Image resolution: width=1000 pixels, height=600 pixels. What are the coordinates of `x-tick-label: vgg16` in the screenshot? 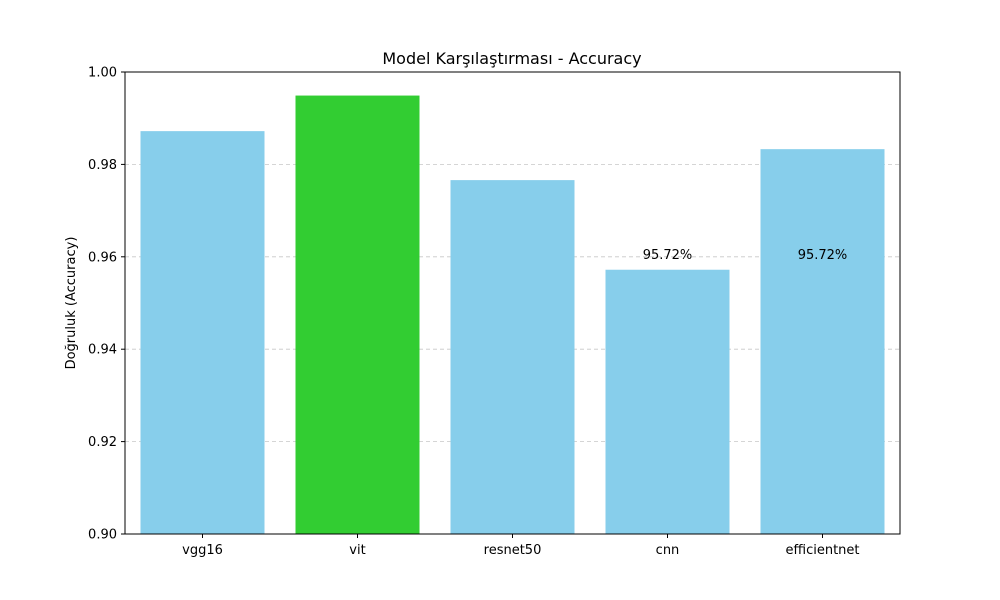 It's located at (202, 550).